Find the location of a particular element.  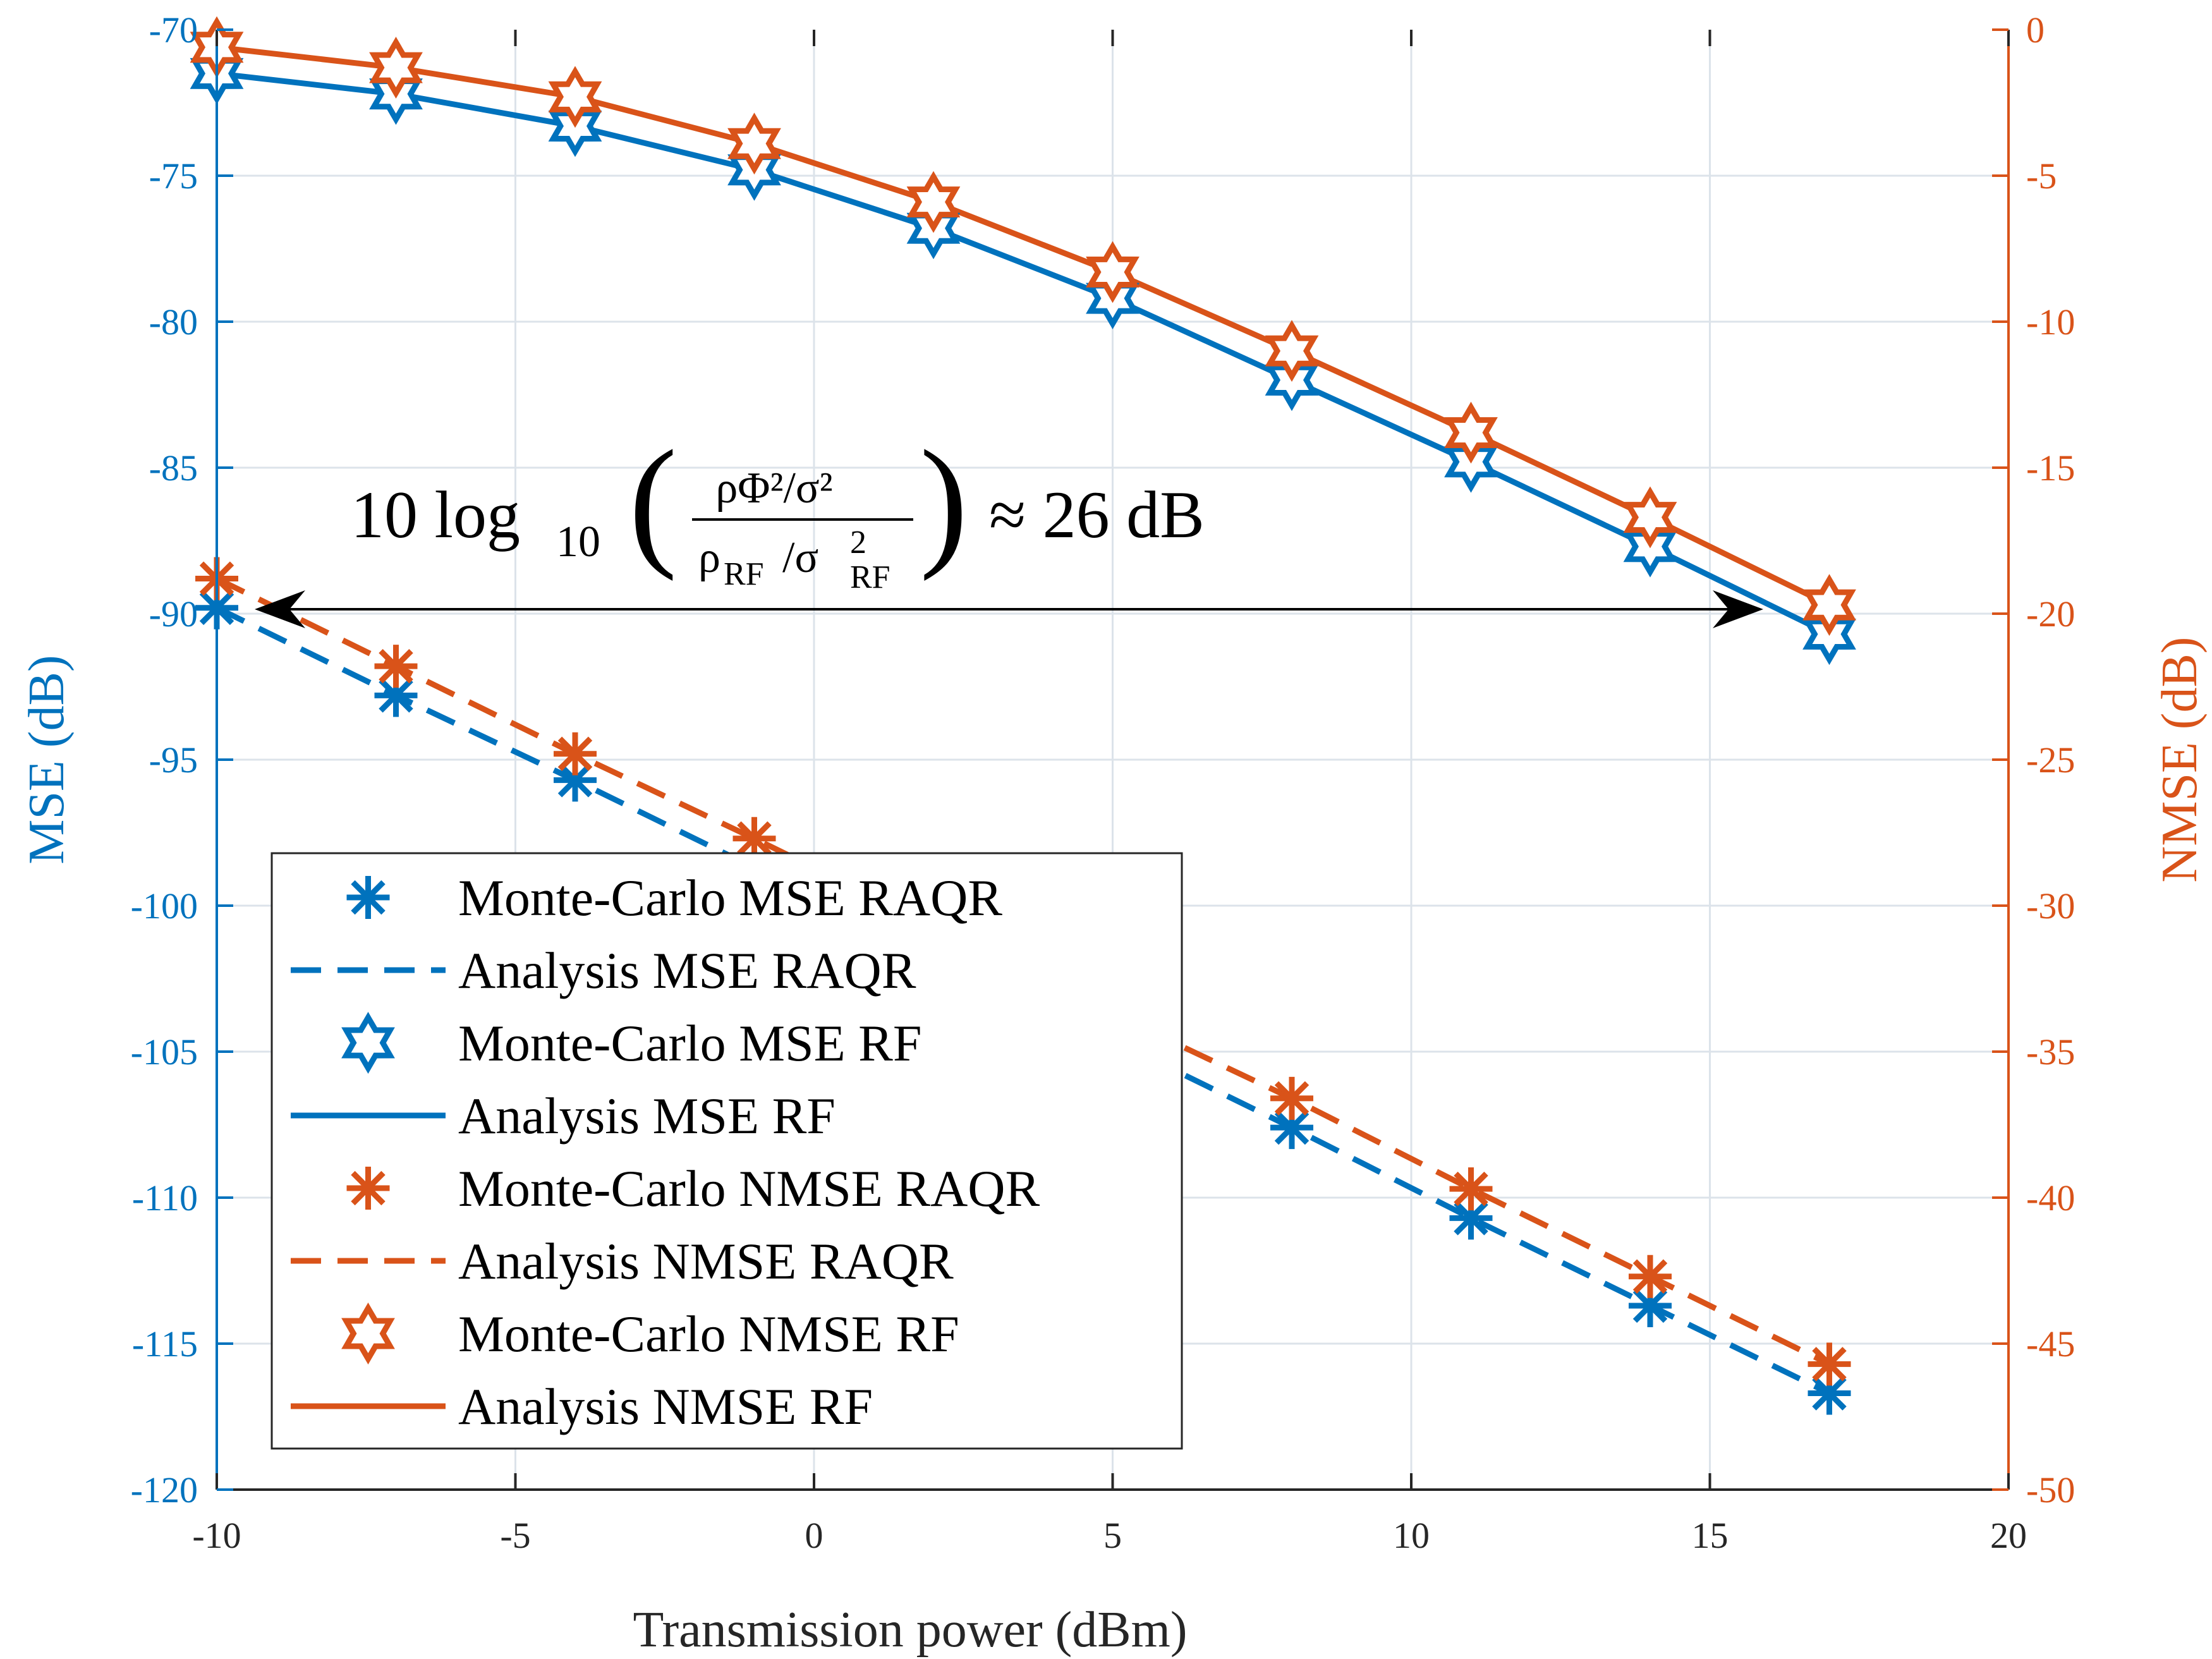

legend-label-analysis-mse-rf: Analysis MSE RF is located at coordinates (647, 1116).